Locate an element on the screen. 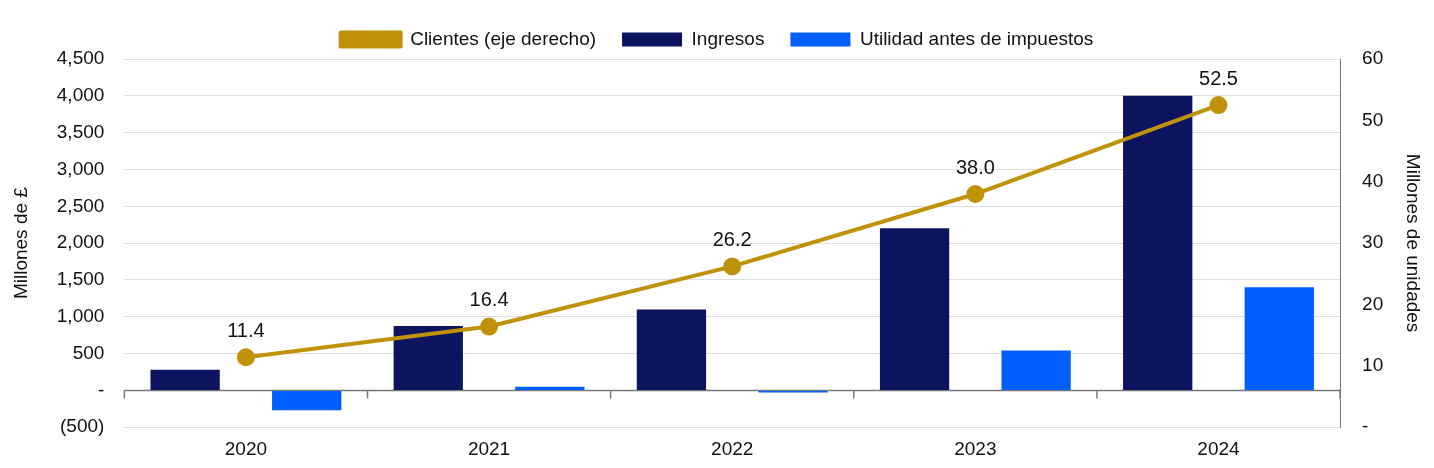 This screenshot has height=468, width=1434. legend-label: Utilidad antes de impuestos is located at coordinates (976, 38).